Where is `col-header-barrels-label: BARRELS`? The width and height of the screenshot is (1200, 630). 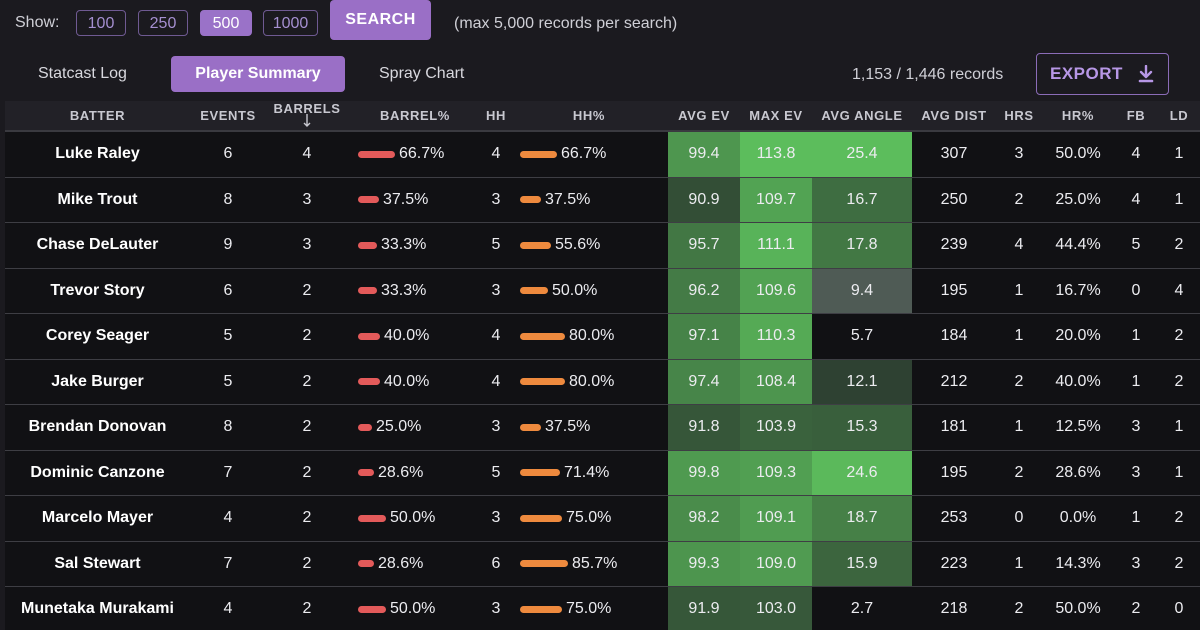
col-header-barrels-label: BARRELS is located at coordinates (307, 108).